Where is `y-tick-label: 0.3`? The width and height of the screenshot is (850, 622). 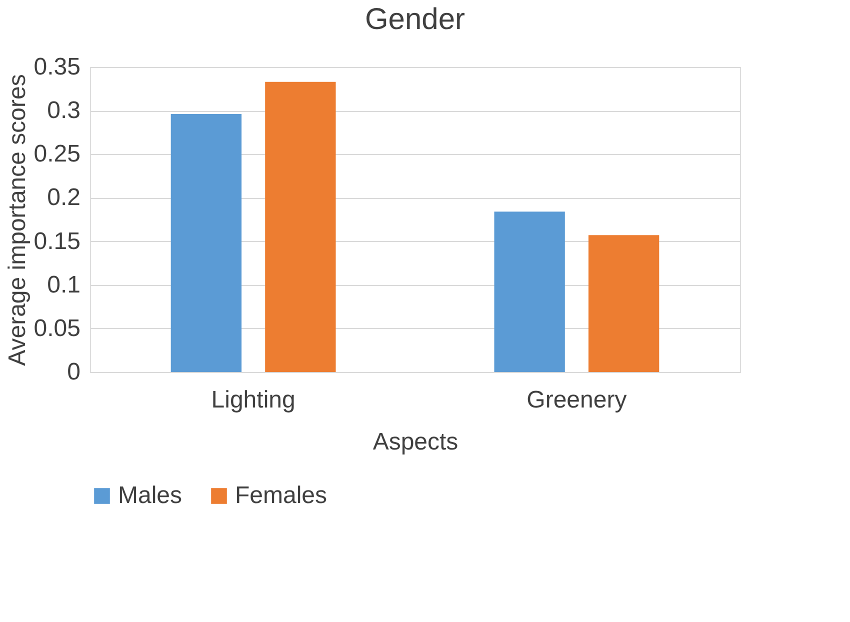
y-tick-label: 0.3 is located at coordinates (63, 110).